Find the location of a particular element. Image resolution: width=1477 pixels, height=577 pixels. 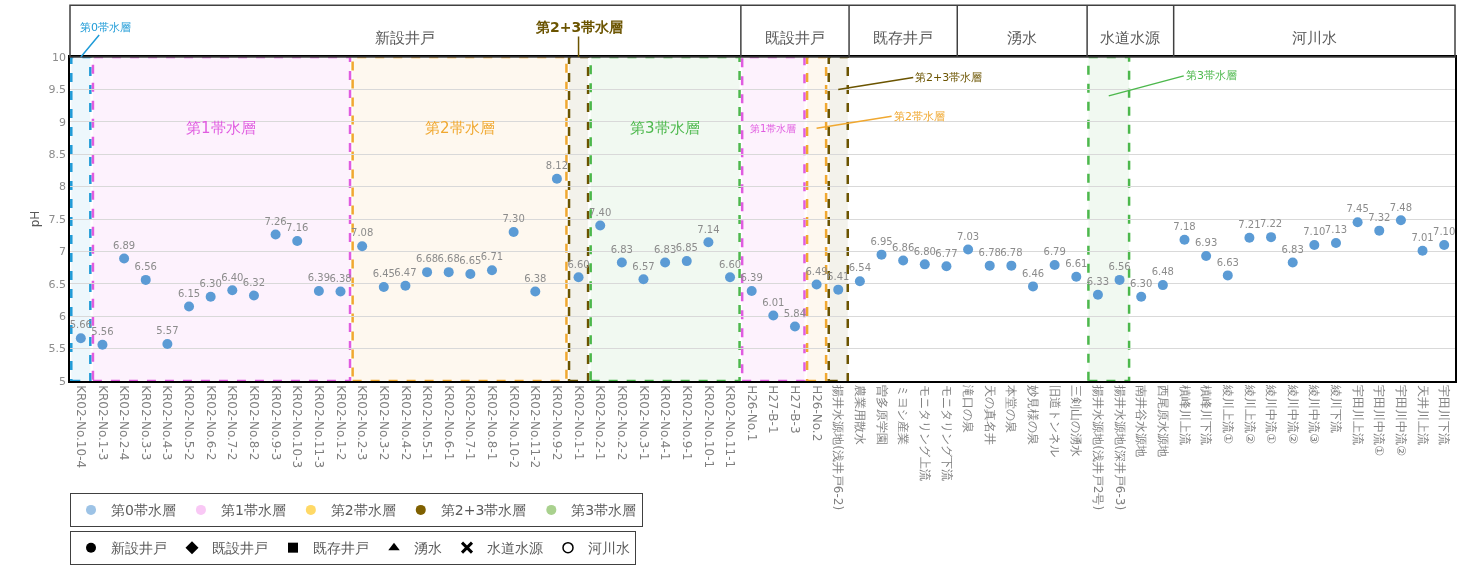

data-label: 5.56 is located at coordinates (102, 331).